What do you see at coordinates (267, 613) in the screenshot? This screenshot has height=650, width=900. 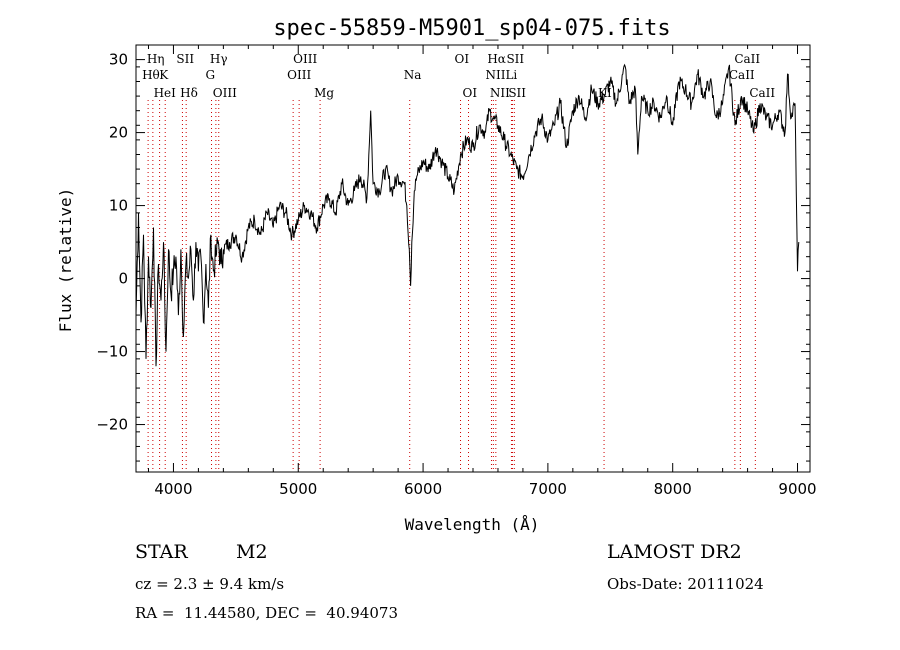 I see `coordinates-line: RA = 11.44580, DEC = 40.94073` at bounding box center [267, 613].